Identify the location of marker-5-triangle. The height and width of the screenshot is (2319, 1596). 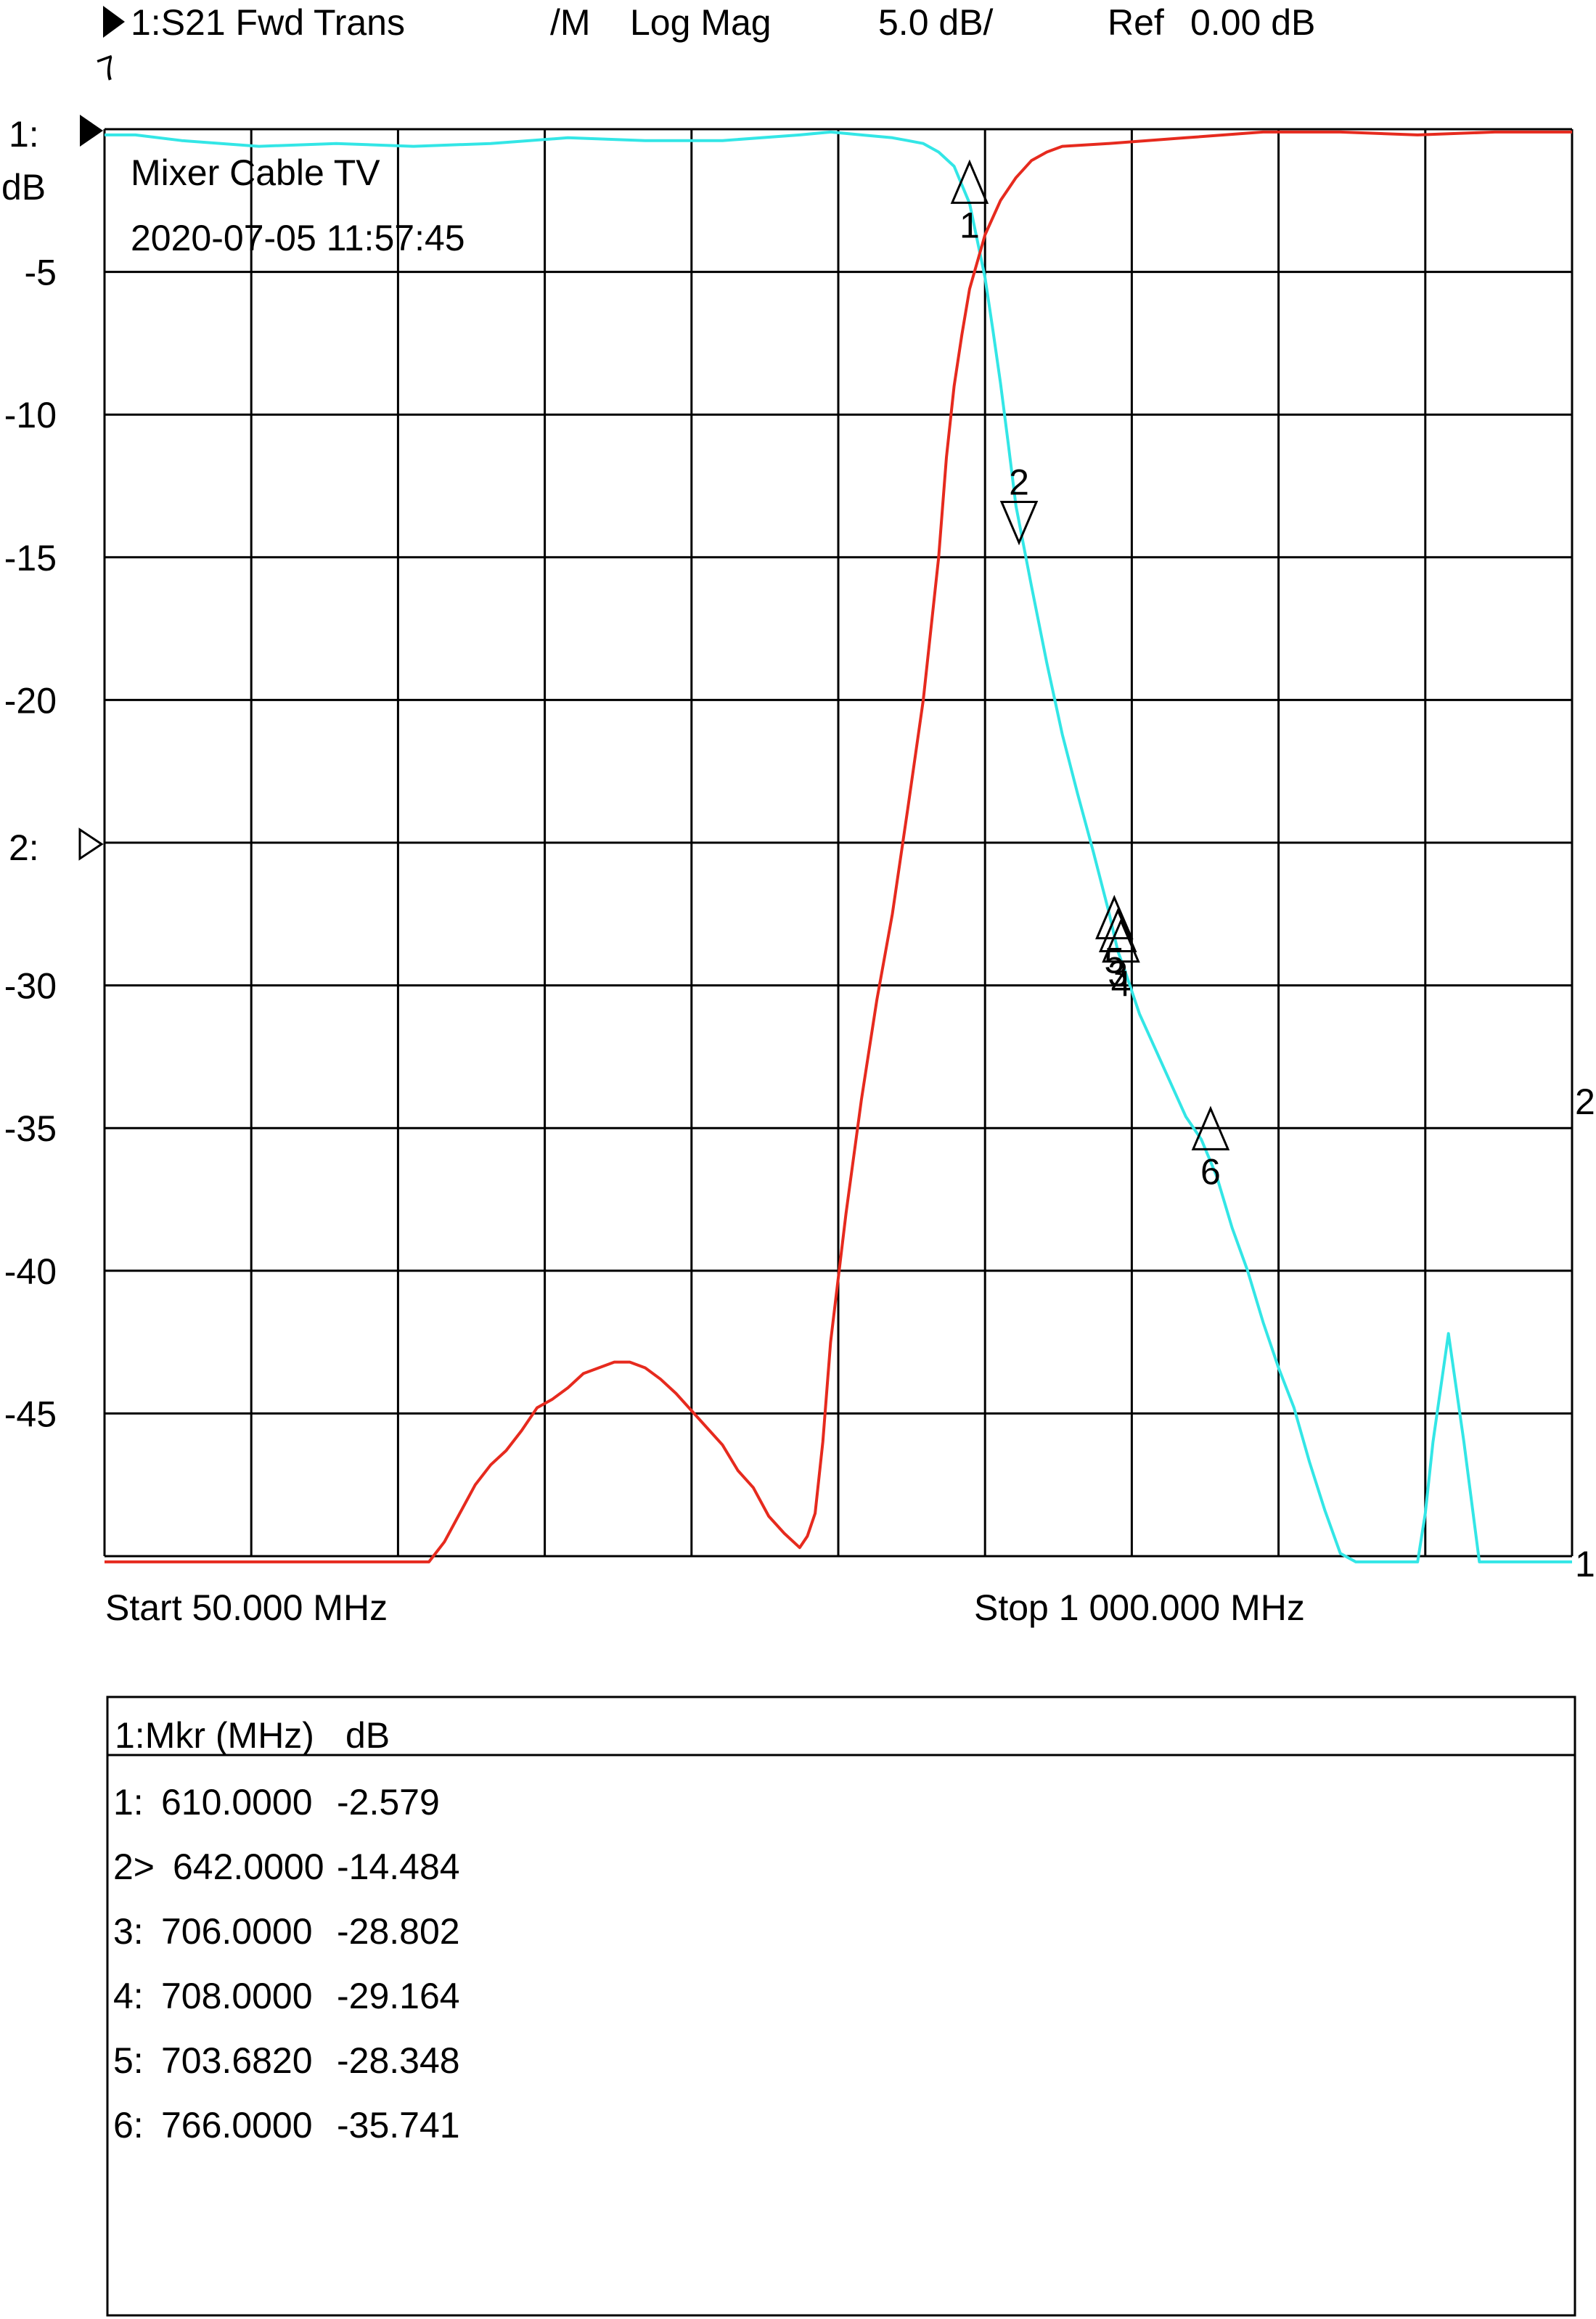
(1114, 917).